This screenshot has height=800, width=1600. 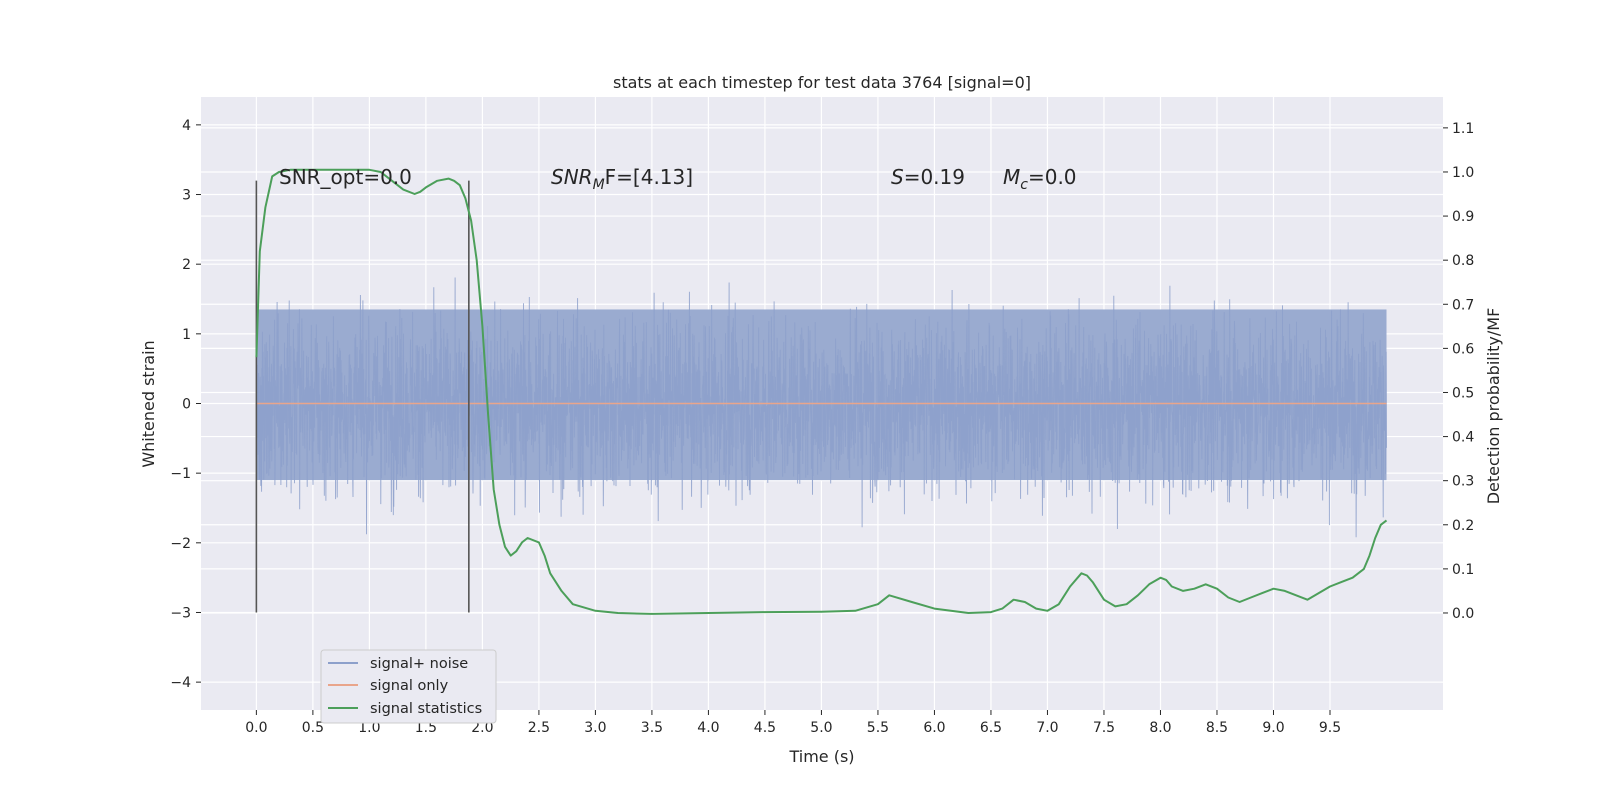 I want to click on legend-label-signal-only: signal only, so click(x=409, y=686).